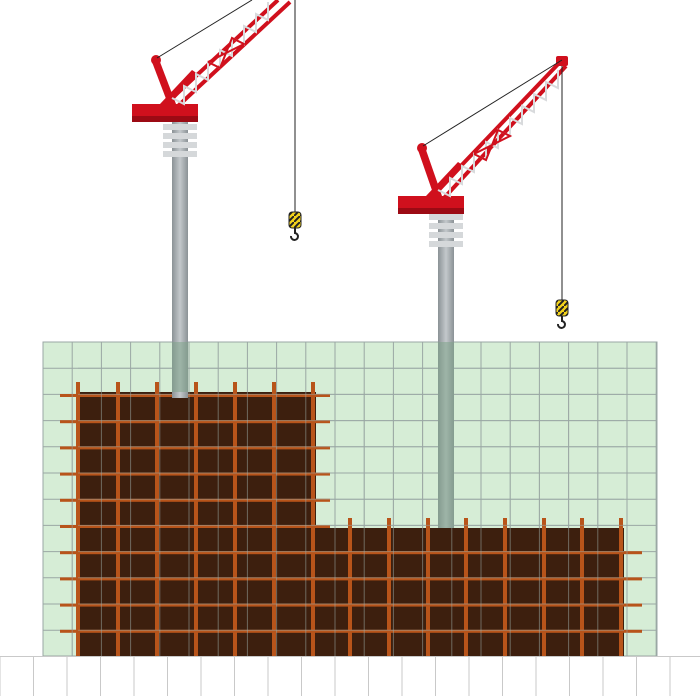 This screenshot has width=700, height=696. Describe the element at coordinates (350, 676) in the screenshot. I see `ground-fence` at that location.